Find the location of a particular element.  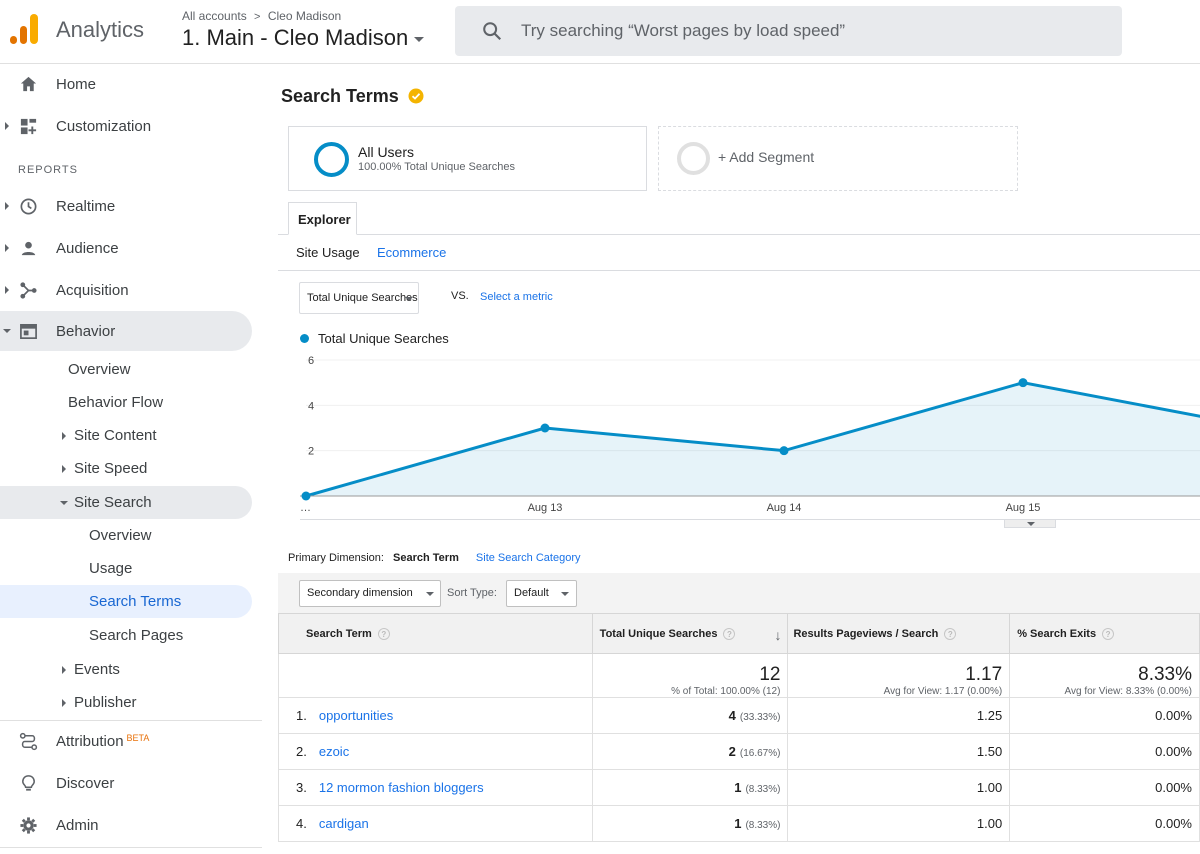

sidebar-item-behavior: Behavior is located at coordinates (126, 331).